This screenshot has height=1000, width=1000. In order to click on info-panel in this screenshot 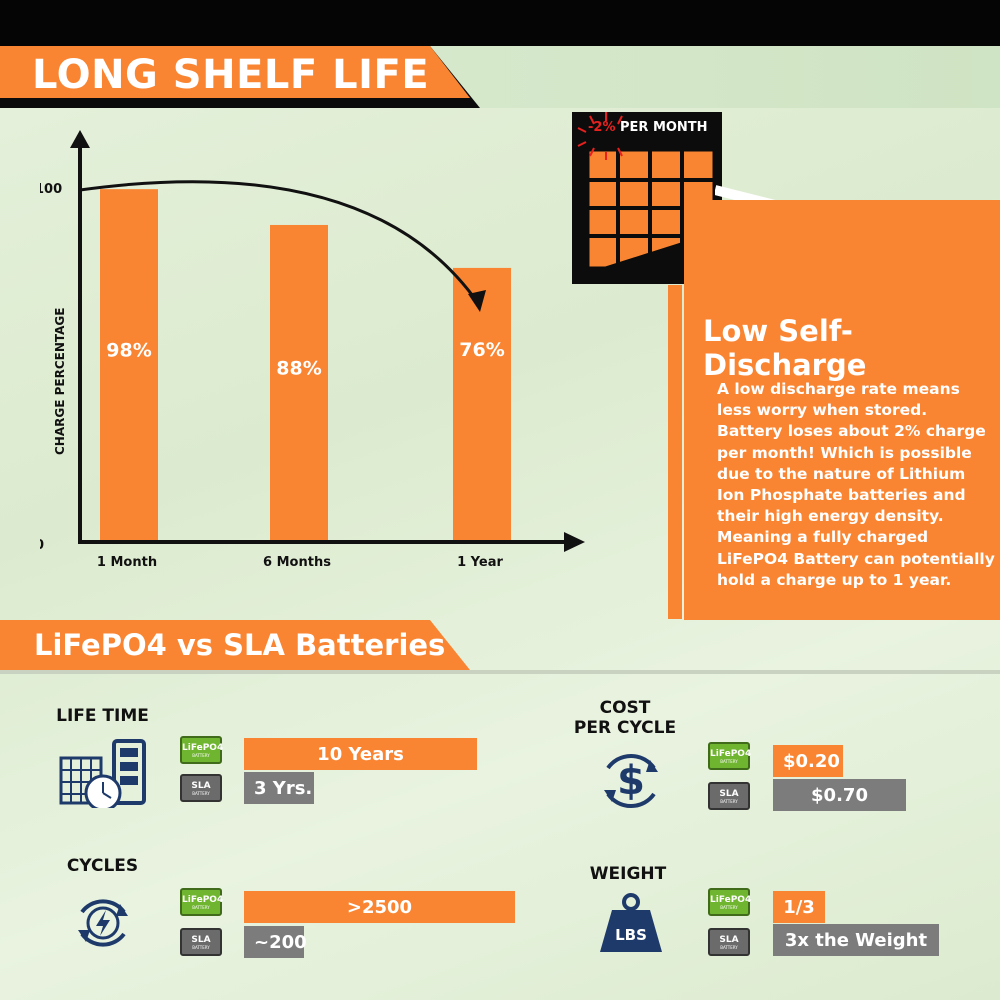, I will do `click(842, 410)`.